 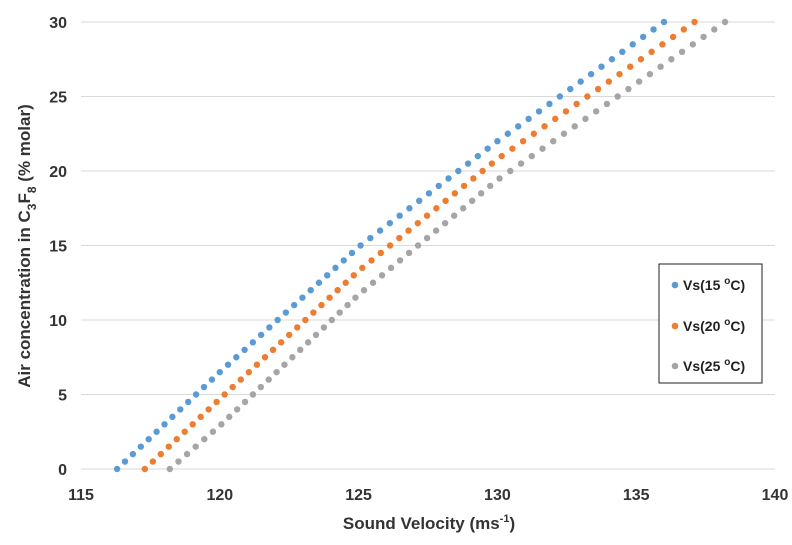 I want to click on y-tick-label-25: 25, so click(x=58, y=98).